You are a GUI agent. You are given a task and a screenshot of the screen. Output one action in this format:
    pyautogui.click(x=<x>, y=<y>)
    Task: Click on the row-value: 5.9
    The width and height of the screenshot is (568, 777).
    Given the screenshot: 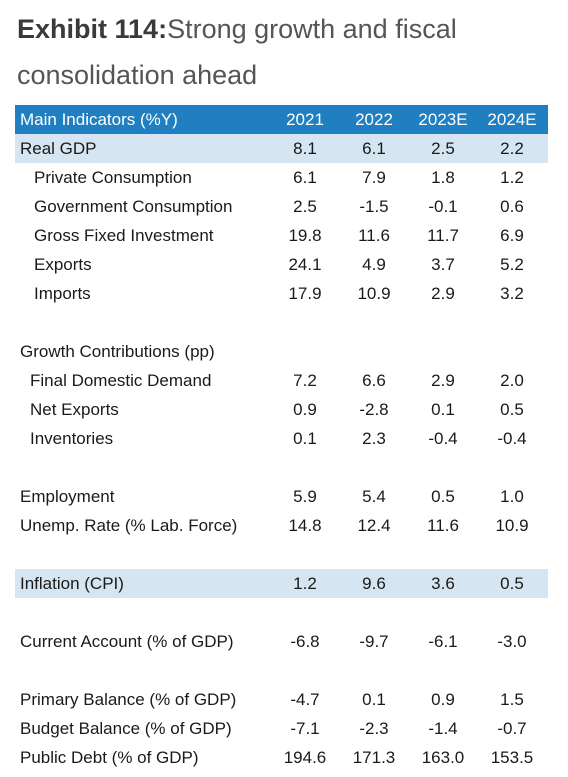 What is the action you would take?
    pyautogui.click(x=305, y=496)
    